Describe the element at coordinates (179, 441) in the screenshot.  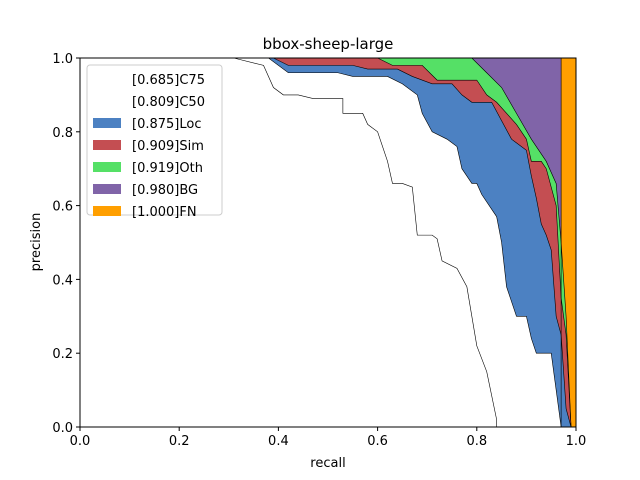
I see `x-tick-label: 0.2` at that location.